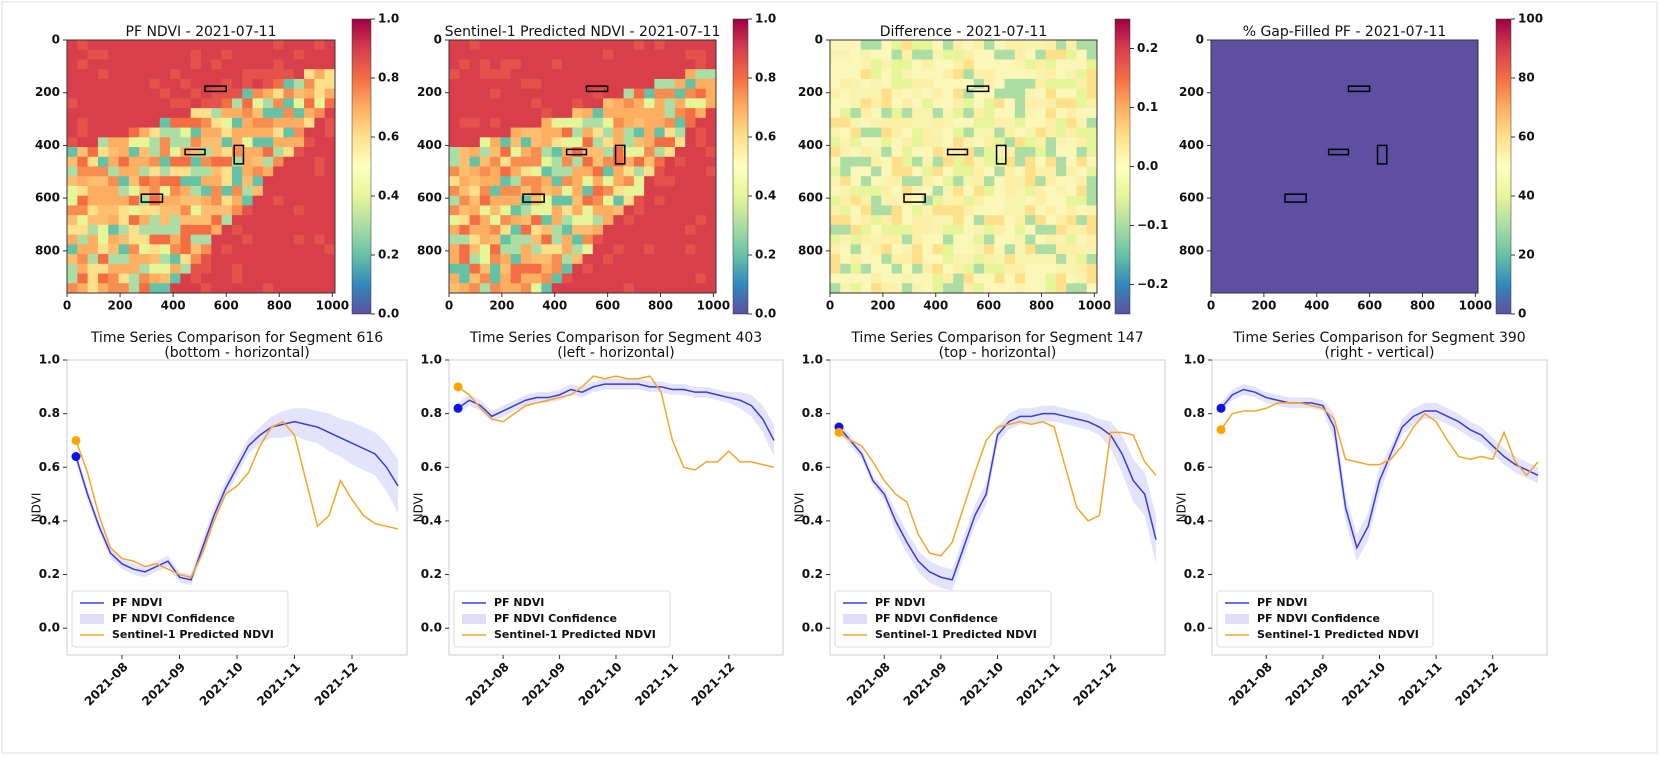 This screenshot has height=759, width=1659. What do you see at coordinates (576, 152) in the screenshot?
I see `segment-outline` at bounding box center [576, 152].